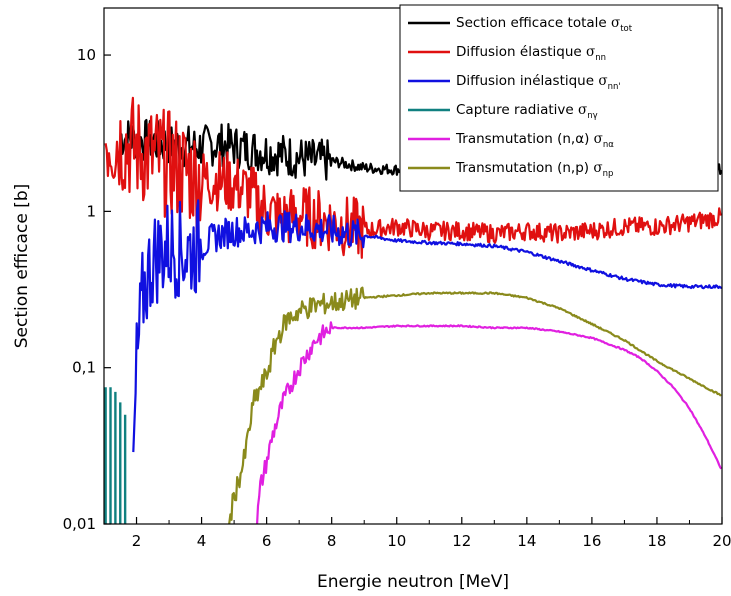 This screenshot has width=731, height=596. What do you see at coordinates (86, 55) in the screenshot?
I see `y-tick-label: 10` at bounding box center [86, 55].